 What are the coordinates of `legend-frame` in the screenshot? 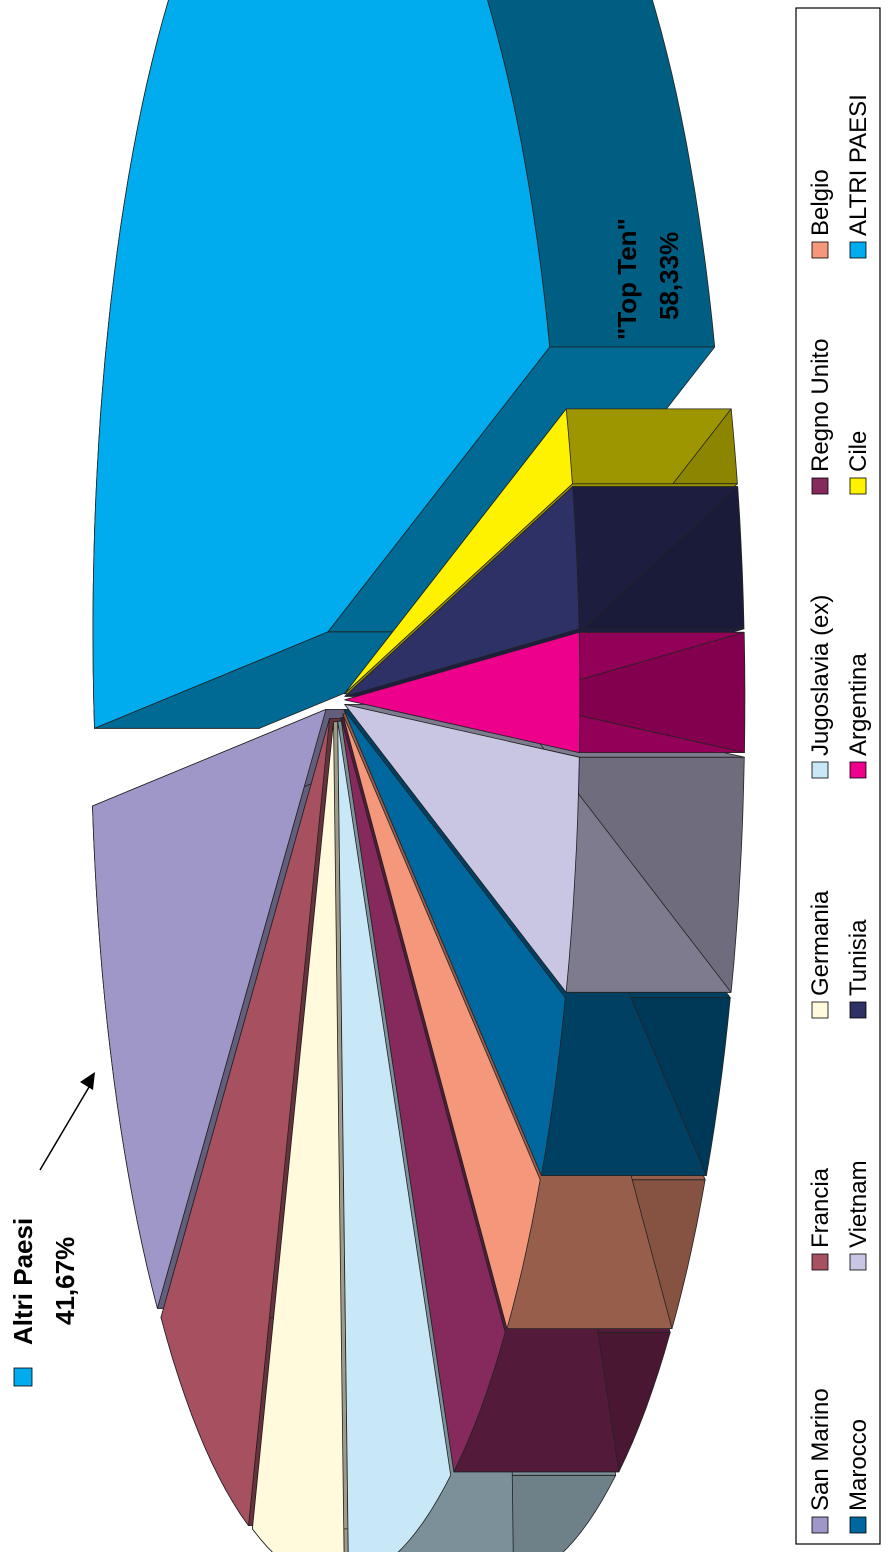 It's located at (838, 776).